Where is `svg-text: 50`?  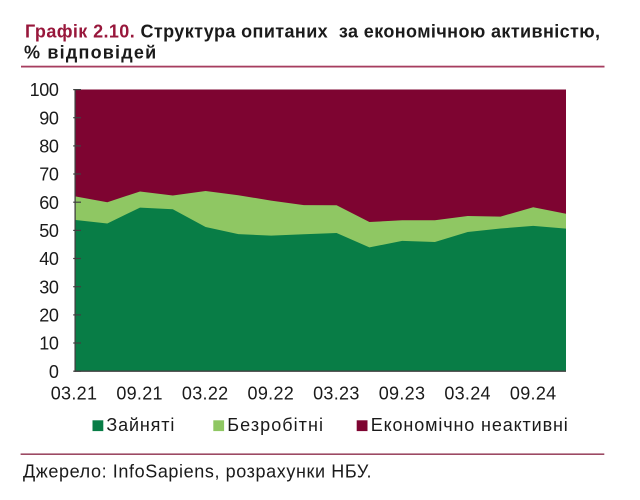 svg-text: 50 is located at coordinates (49, 231).